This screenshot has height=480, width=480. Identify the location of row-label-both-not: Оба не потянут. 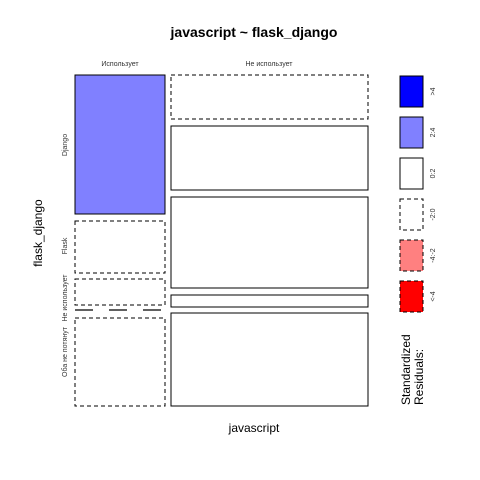
(65, 351).